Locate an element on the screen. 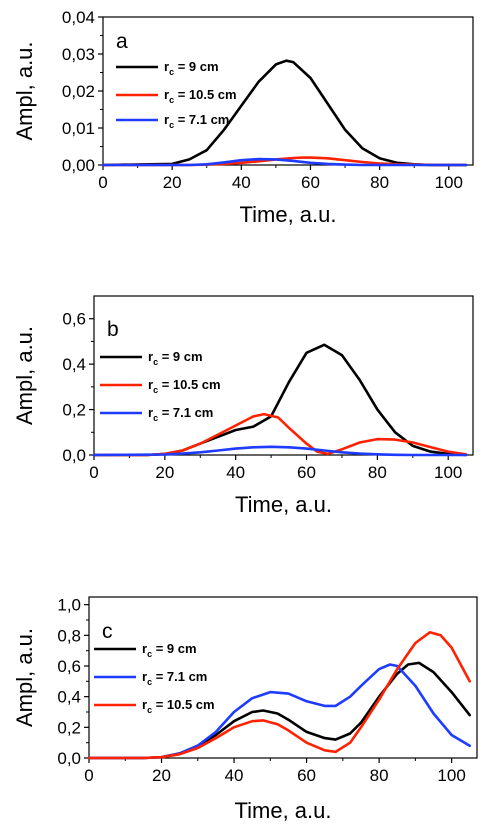  plot-frame is located at coordinates (288, 91).